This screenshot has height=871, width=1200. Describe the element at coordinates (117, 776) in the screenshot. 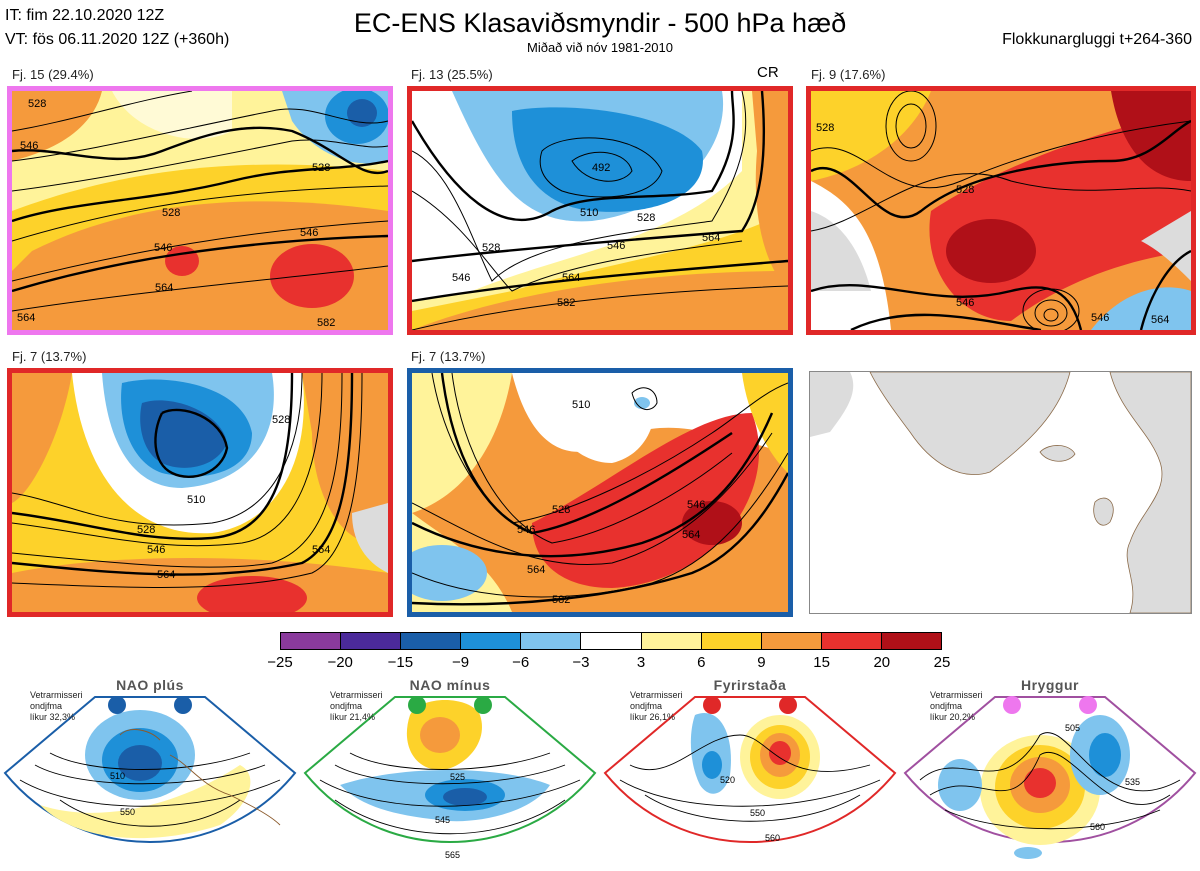

I see `regime-contour-label: 510` at that location.